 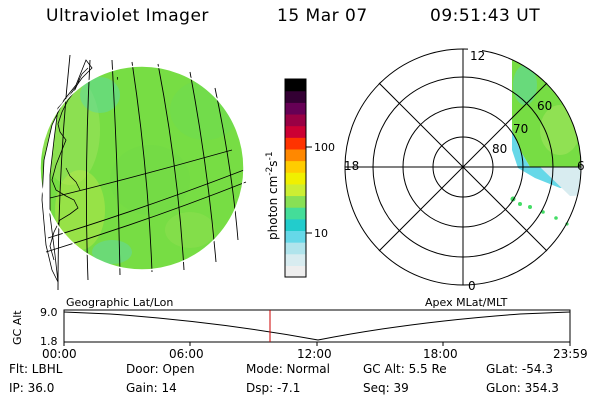 I want to click on time-label: 09:51:43 UT, so click(x=485, y=16).